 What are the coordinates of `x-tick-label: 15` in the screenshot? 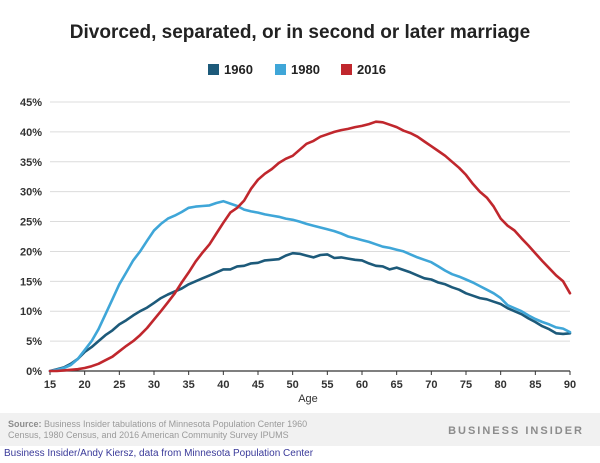 It's located at (50, 385).